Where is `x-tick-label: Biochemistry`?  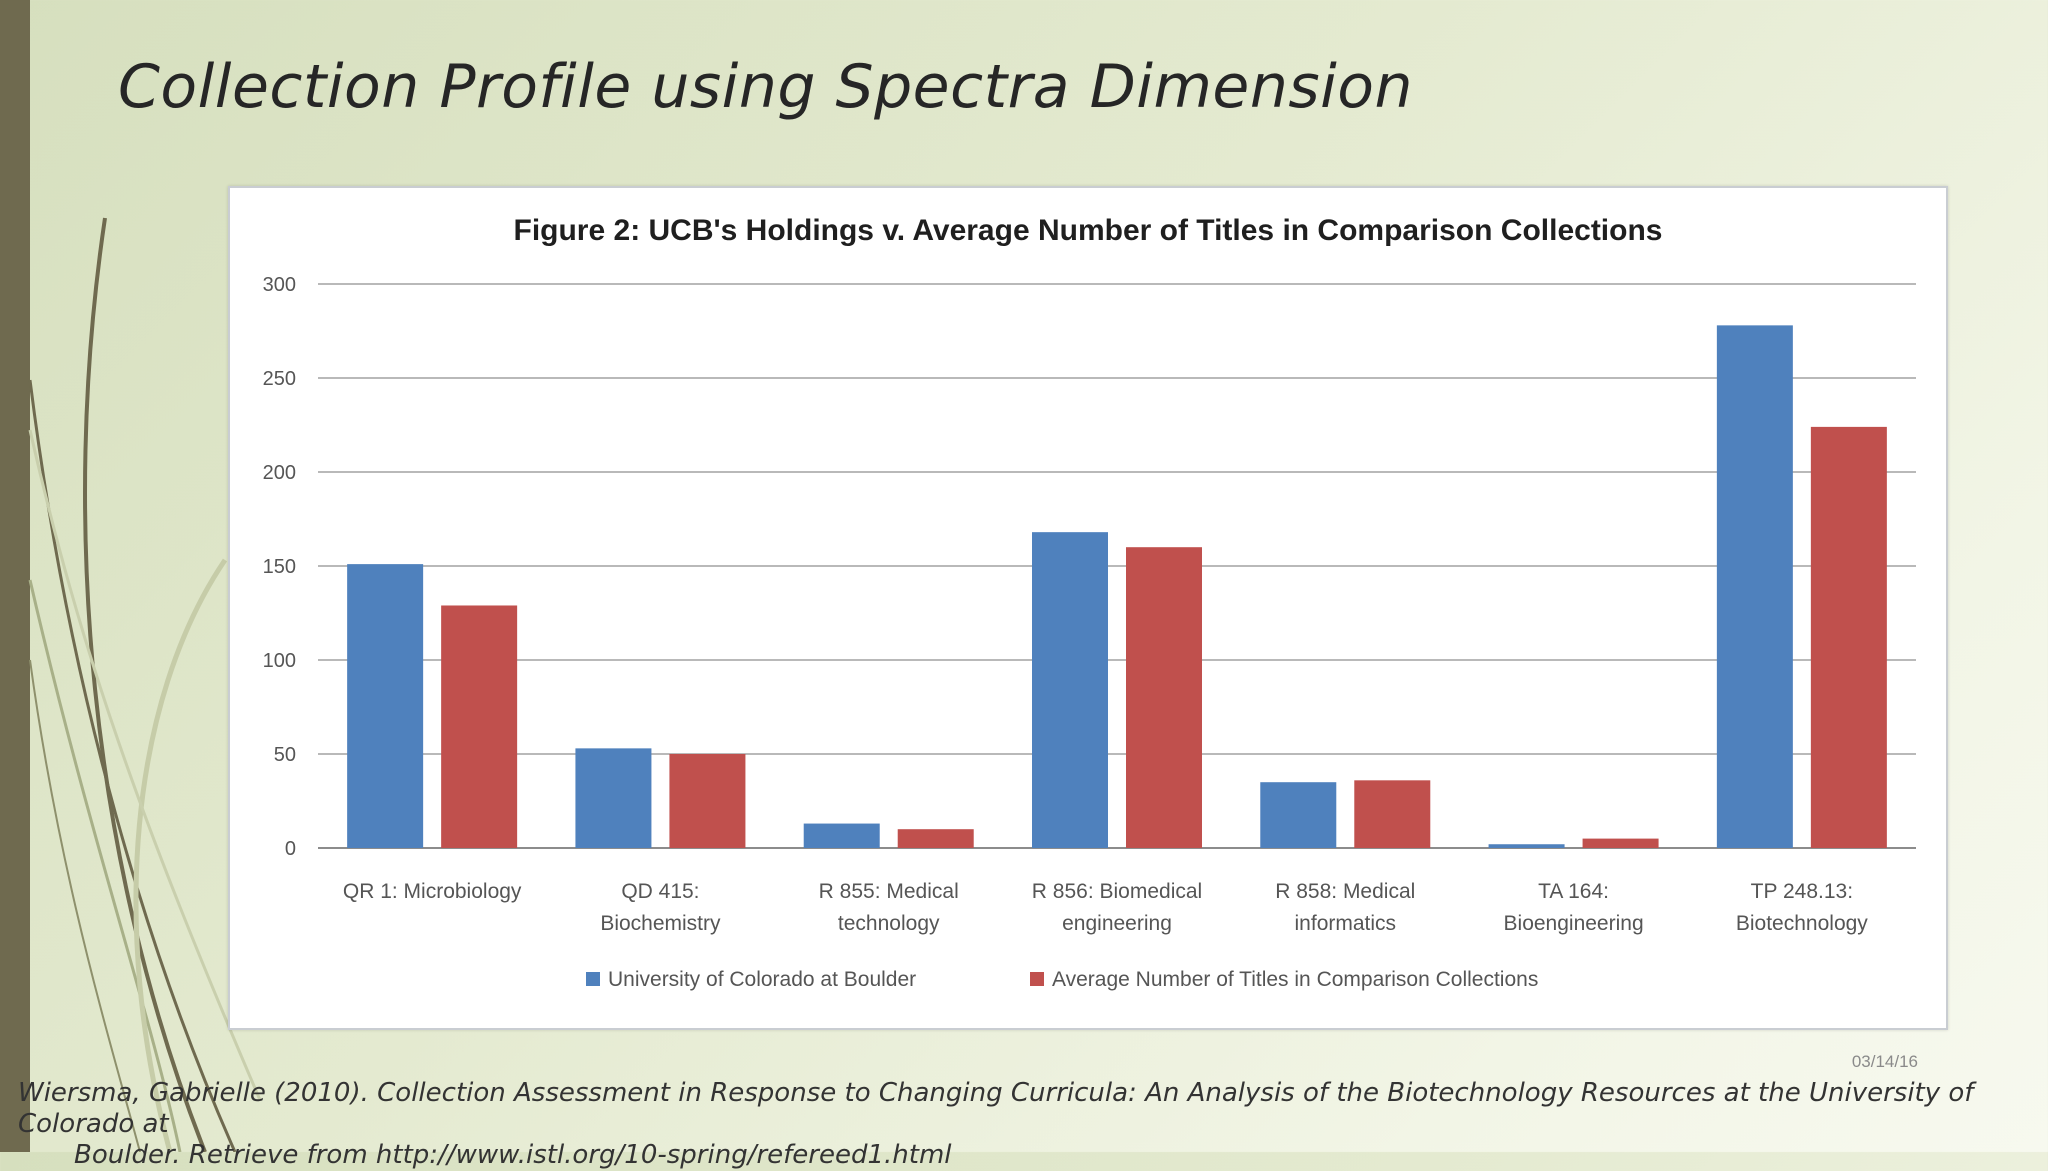 x-tick-label: Biochemistry is located at coordinates (660, 923).